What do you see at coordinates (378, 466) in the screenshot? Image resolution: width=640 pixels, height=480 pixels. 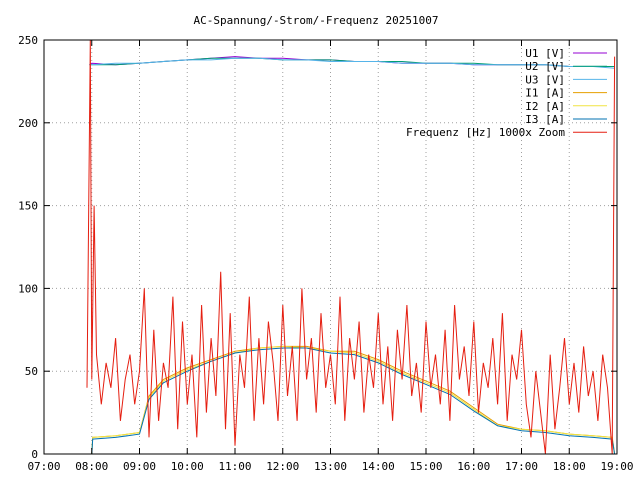 I see `x-tick-label: 14:00` at bounding box center [378, 466].